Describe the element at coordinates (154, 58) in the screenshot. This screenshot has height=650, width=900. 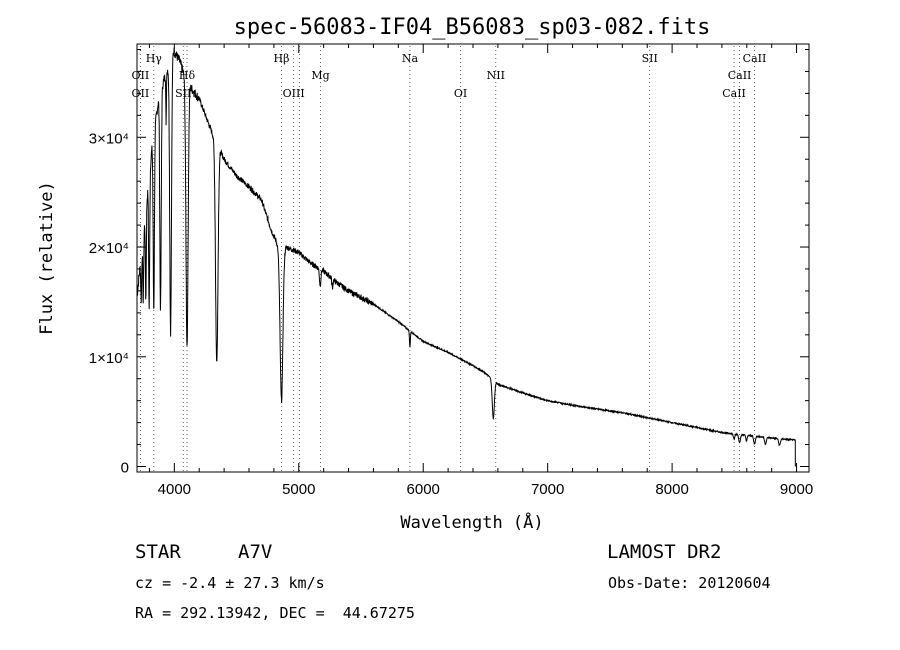
I see `line-marker-label: Hγ` at that location.